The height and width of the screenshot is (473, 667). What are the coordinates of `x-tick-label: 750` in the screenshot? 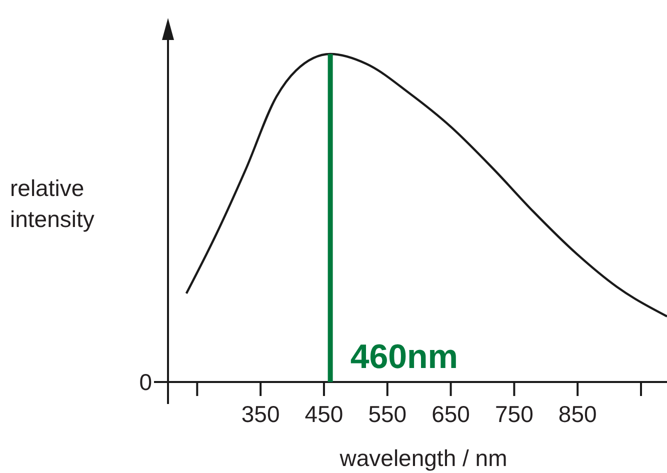 It's located at (514, 414).